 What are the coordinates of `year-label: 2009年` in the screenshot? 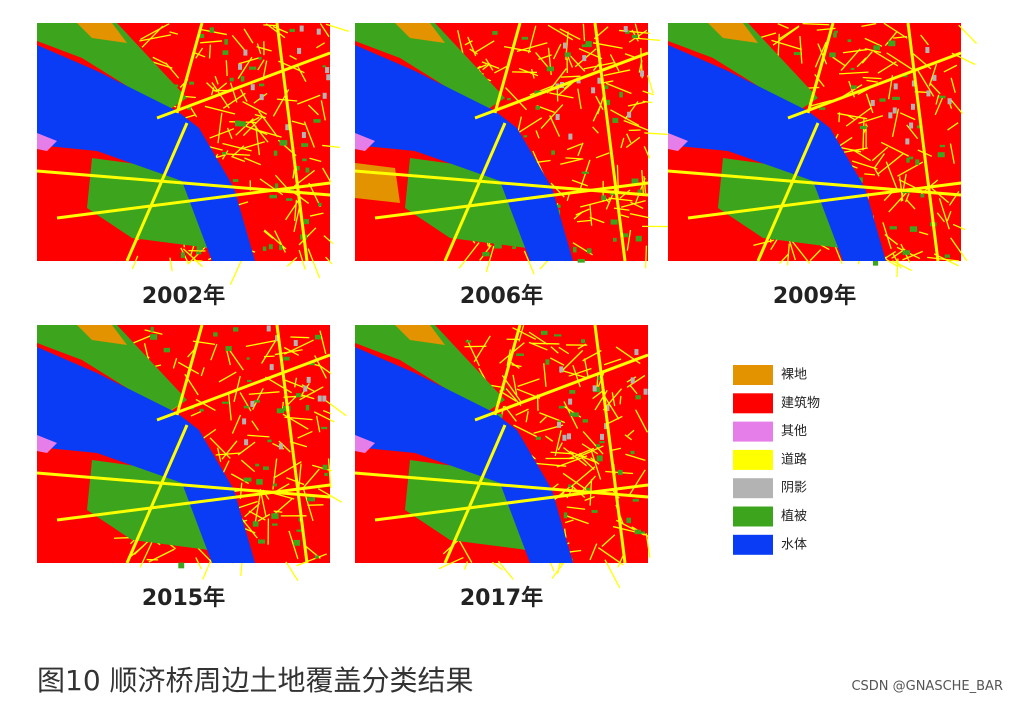 It's located at (814, 296).